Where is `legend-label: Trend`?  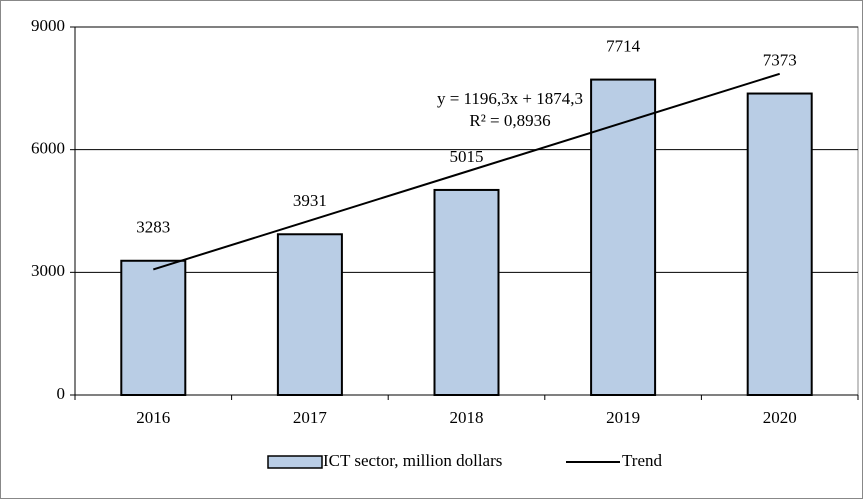 legend-label: Trend is located at coordinates (642, 460).